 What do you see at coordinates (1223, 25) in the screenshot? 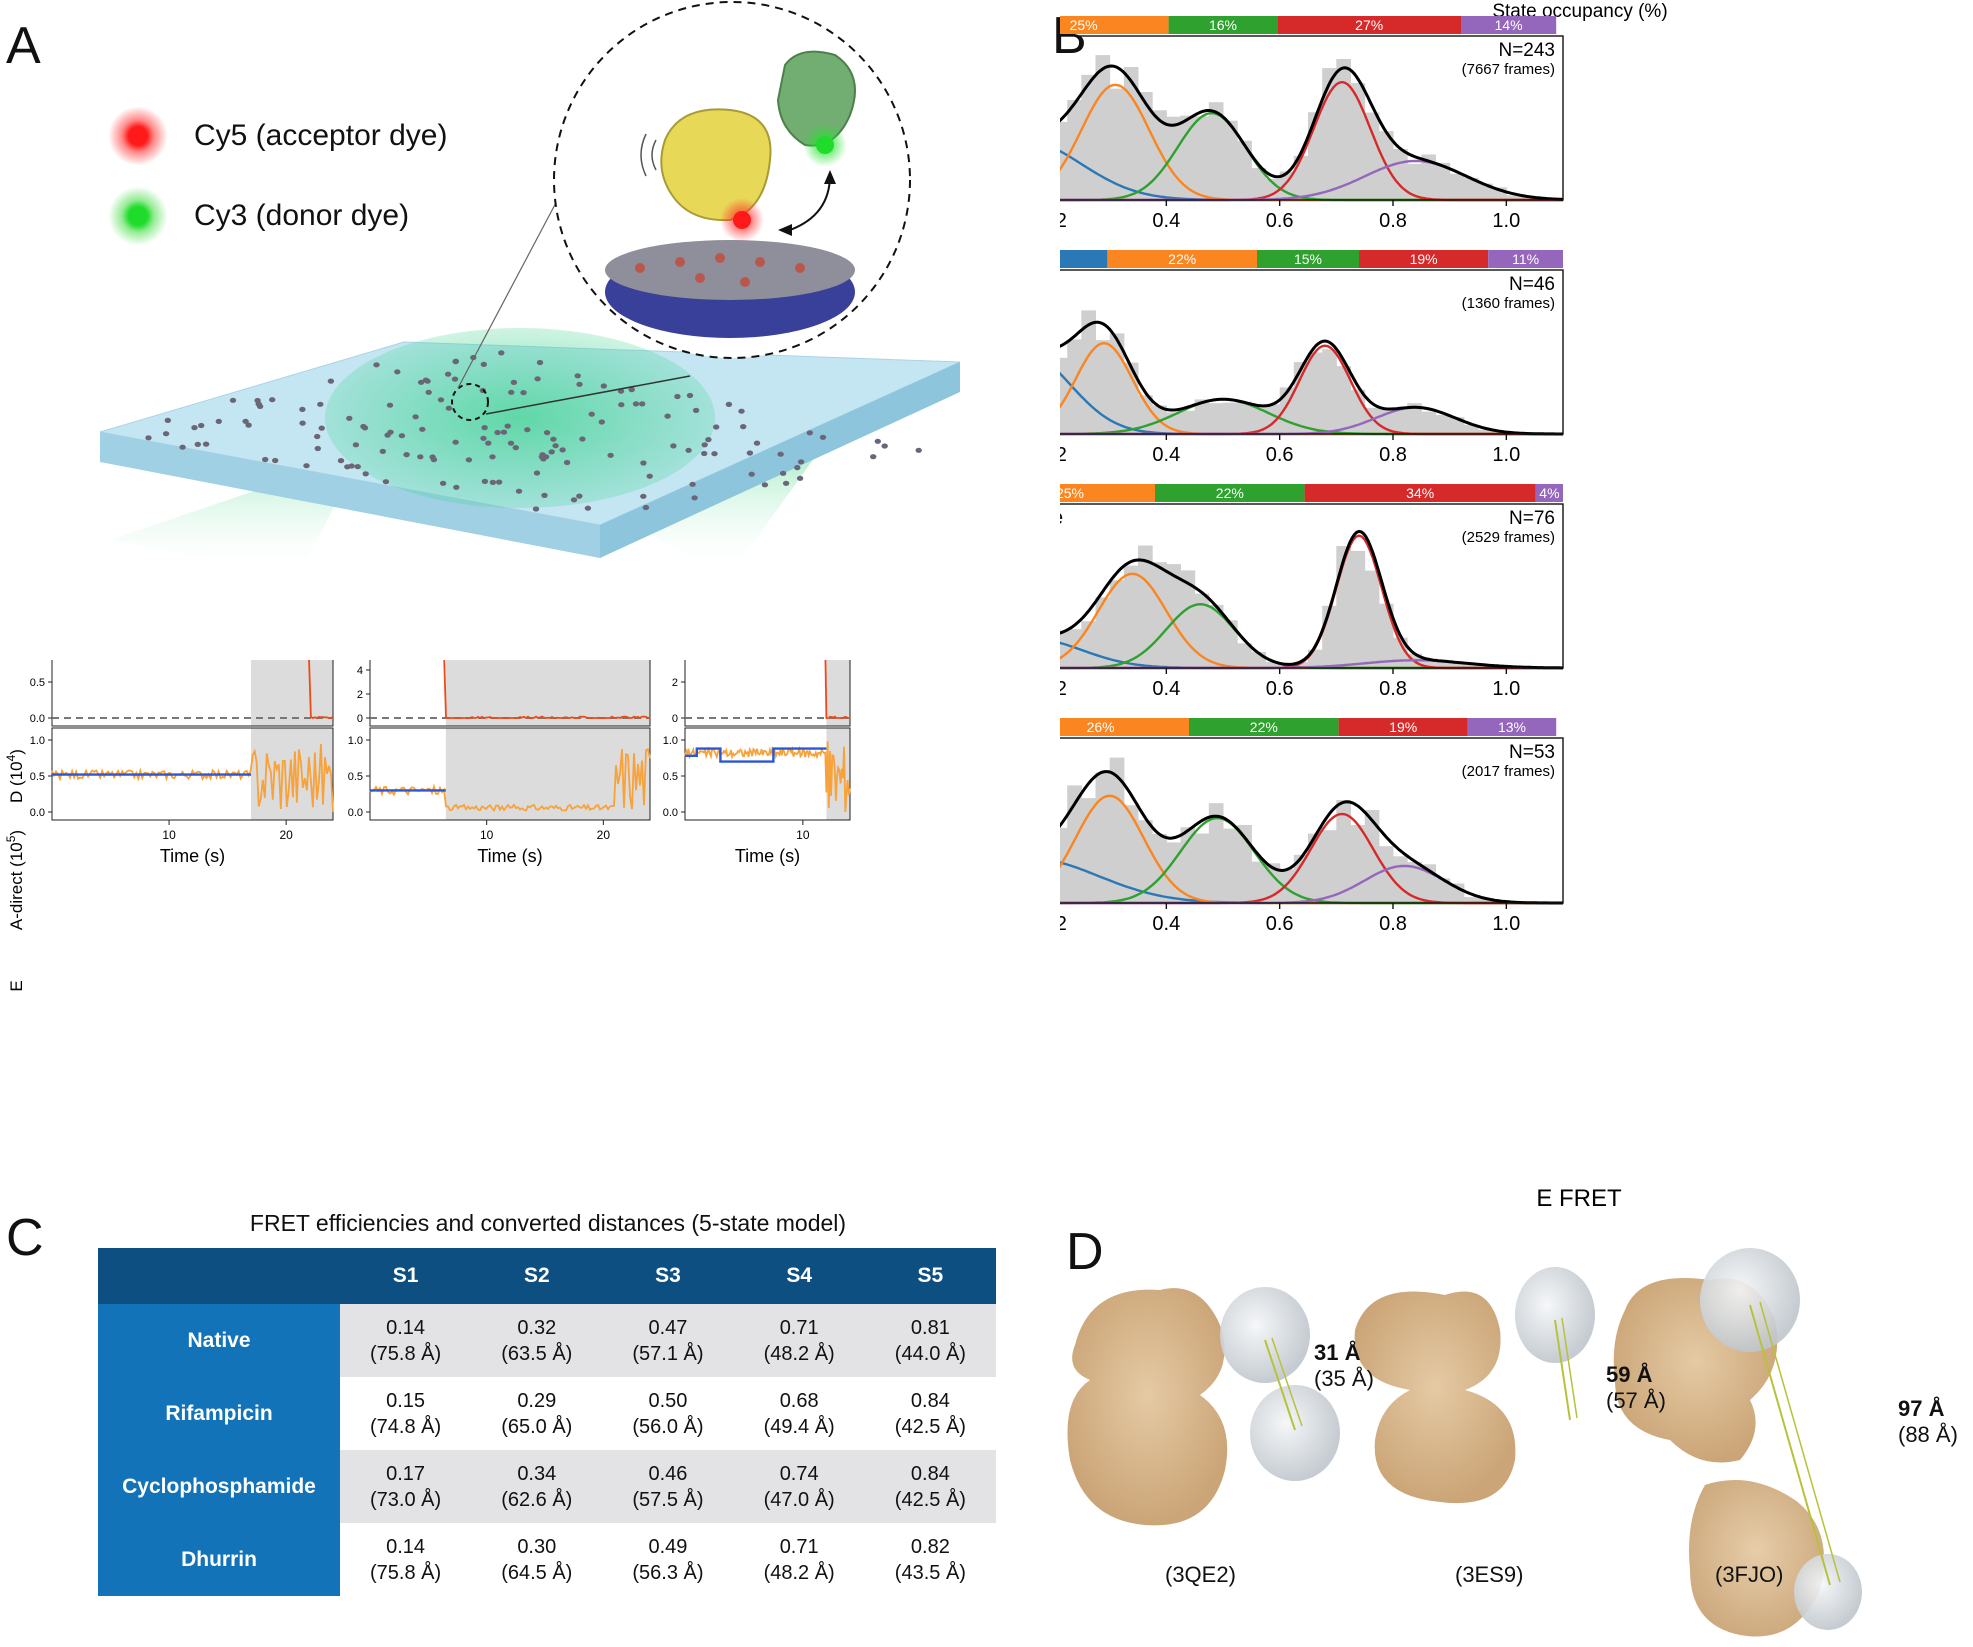
I see `occupancy-label: 16%` at bounding box center [1223, 25].